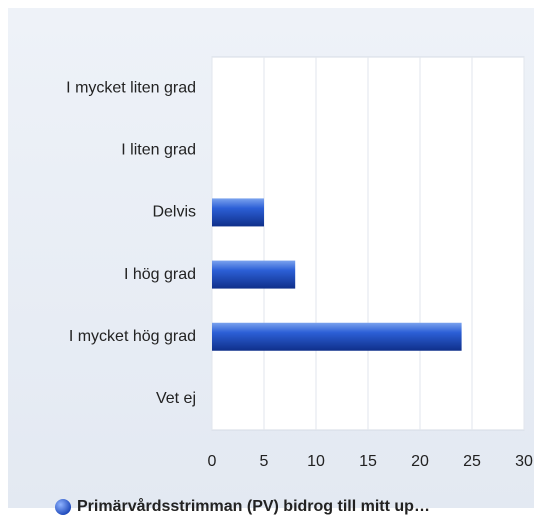 The height and width of the screenshot is (516, 542). What do you see at coordinates (176, 398) in the screenshot?
I see `y-tick-label: Vet ej` at bounding box center [176, 398].